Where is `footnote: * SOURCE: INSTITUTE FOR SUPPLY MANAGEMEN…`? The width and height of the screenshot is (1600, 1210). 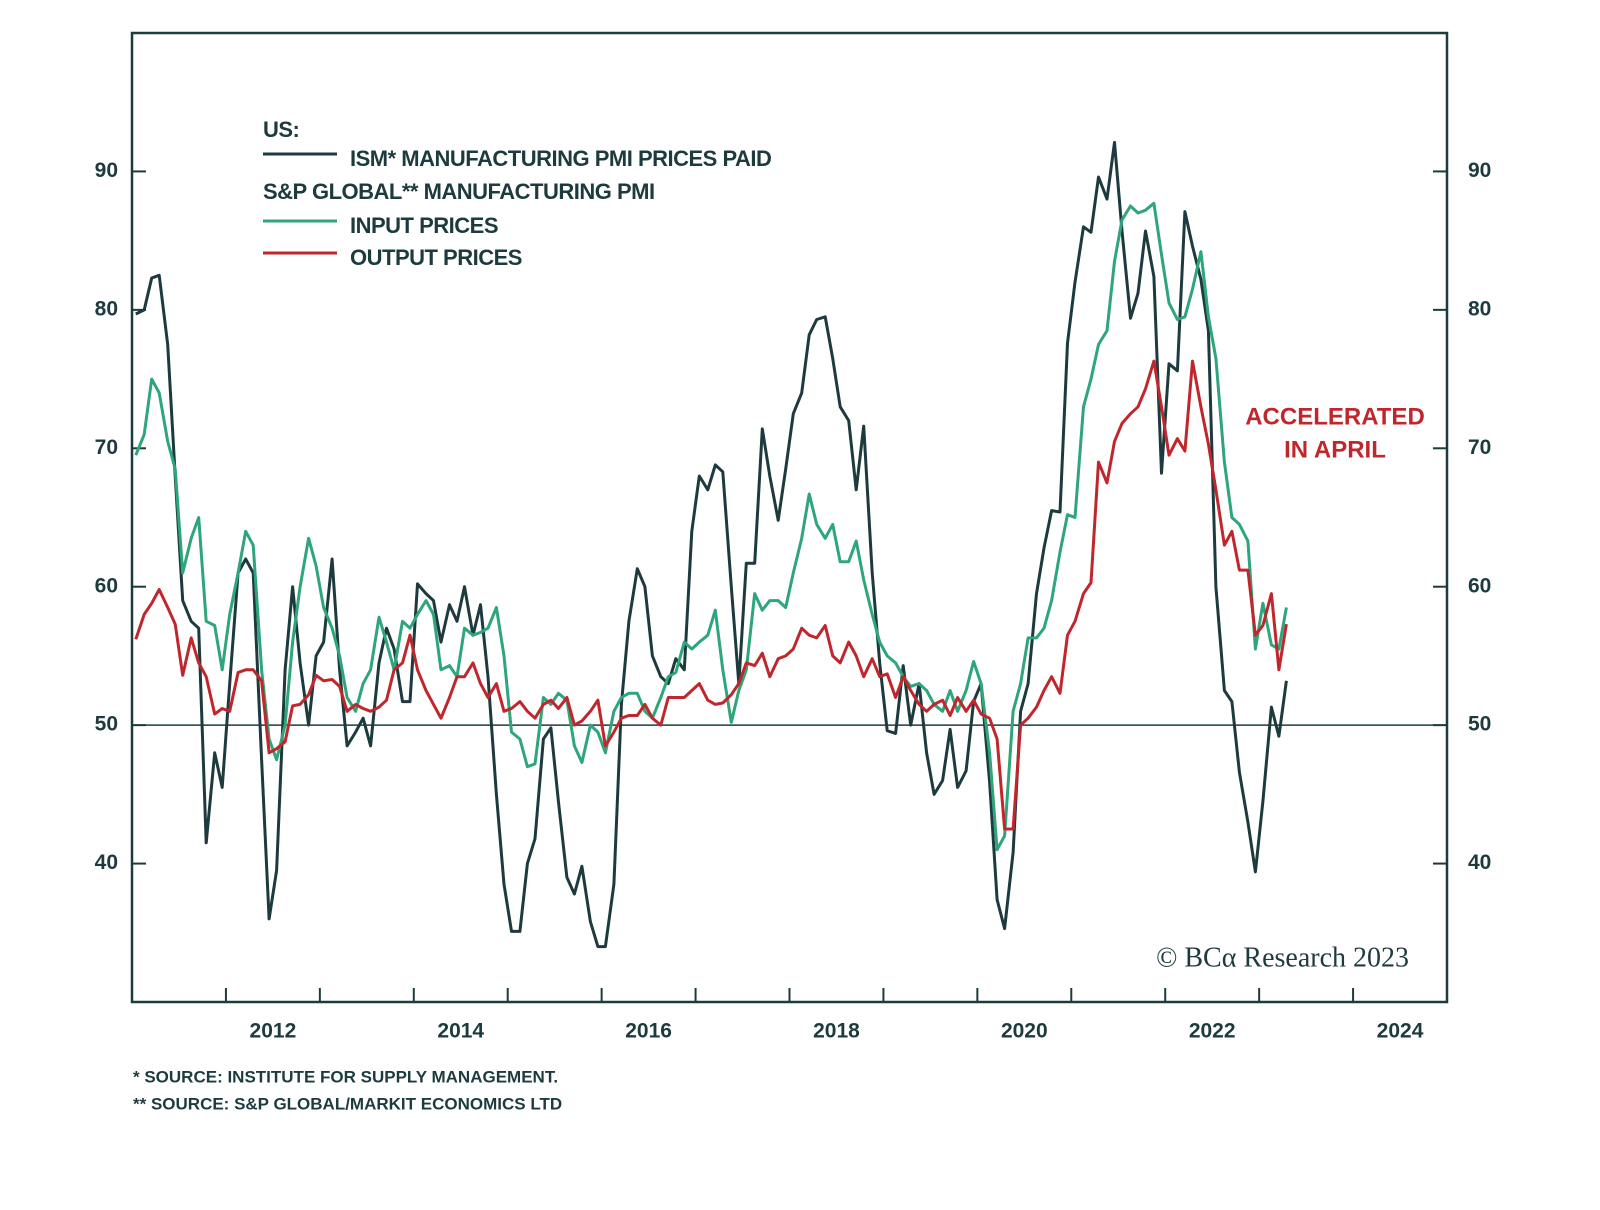 footnote: * SOURCE: INSTITUTE FOR SUPPLY MANAGEMEN… is located at coordinates (345, 1076).